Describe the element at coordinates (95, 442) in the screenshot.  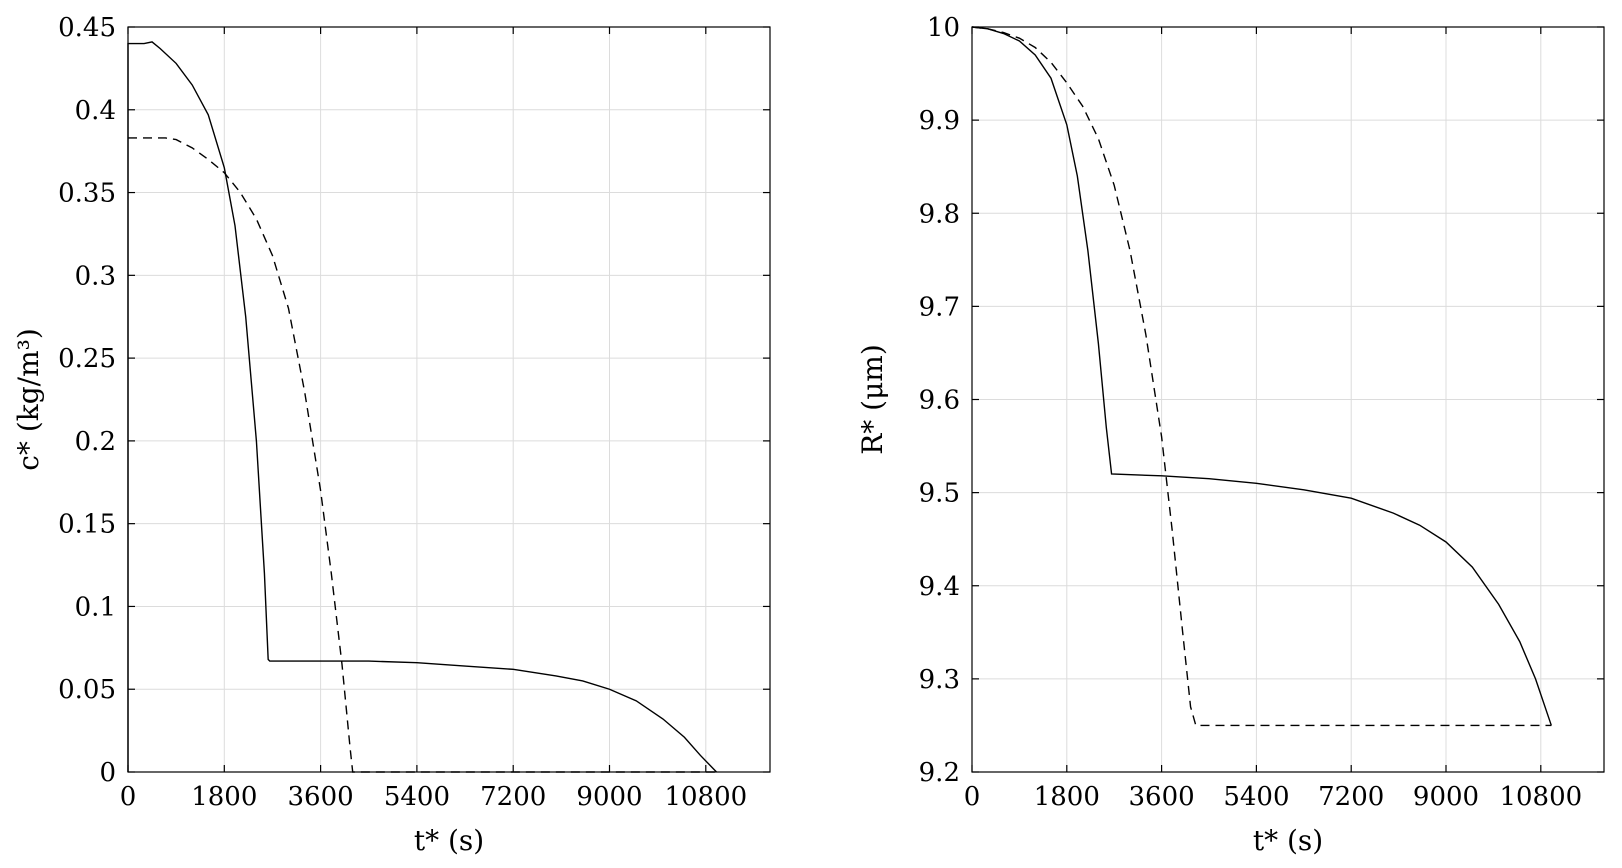
I see `c-y-tick-label-4: 0.2` at that location.